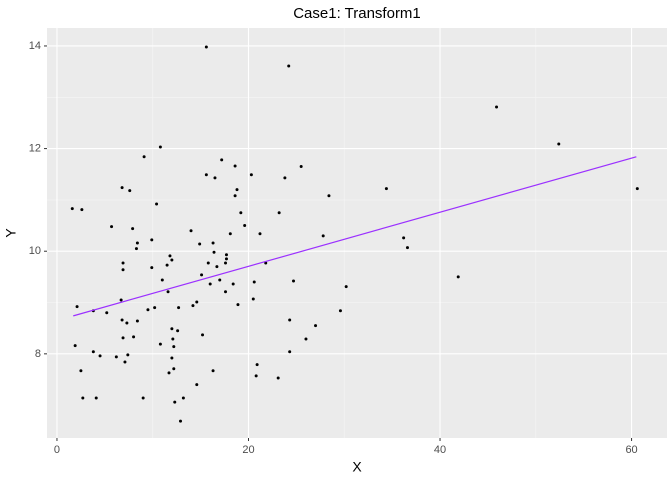  Describe the element at coordinates (11, 233) in the screenshot. I see `y-axis-label: Y` at that location.